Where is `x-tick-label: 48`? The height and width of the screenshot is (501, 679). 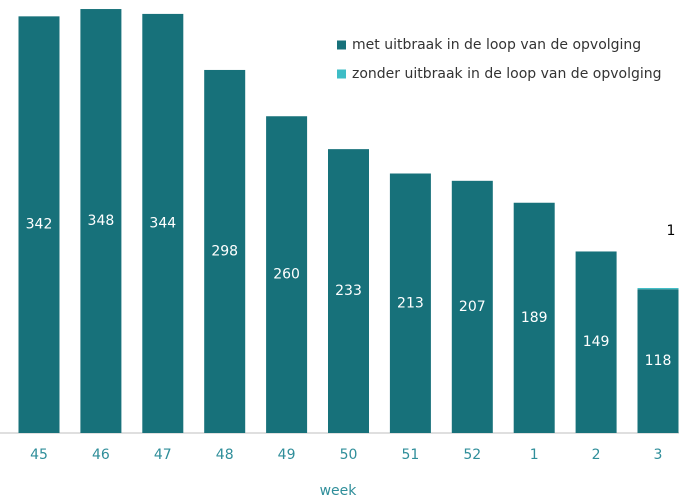
x-tick-label: 48 is located at coordinates (225, 455).